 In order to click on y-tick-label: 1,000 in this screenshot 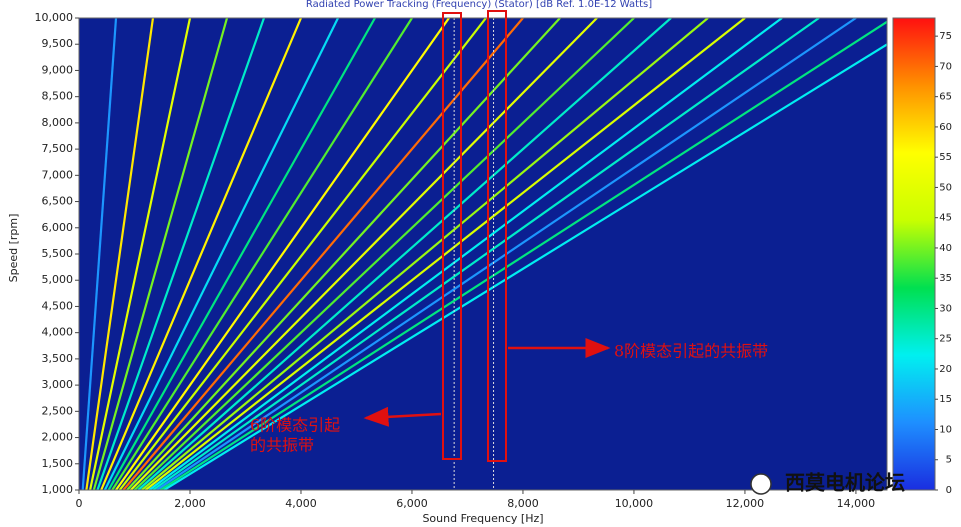, I will do `click(58, 489)`.